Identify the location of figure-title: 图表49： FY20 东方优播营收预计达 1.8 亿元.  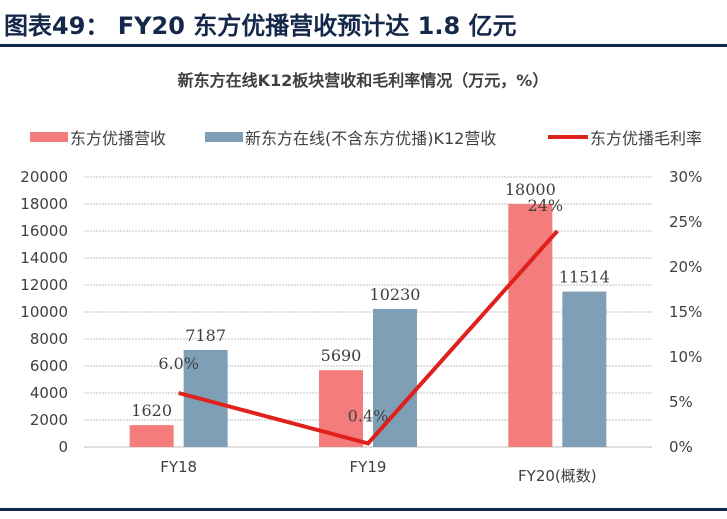
(260, 26).